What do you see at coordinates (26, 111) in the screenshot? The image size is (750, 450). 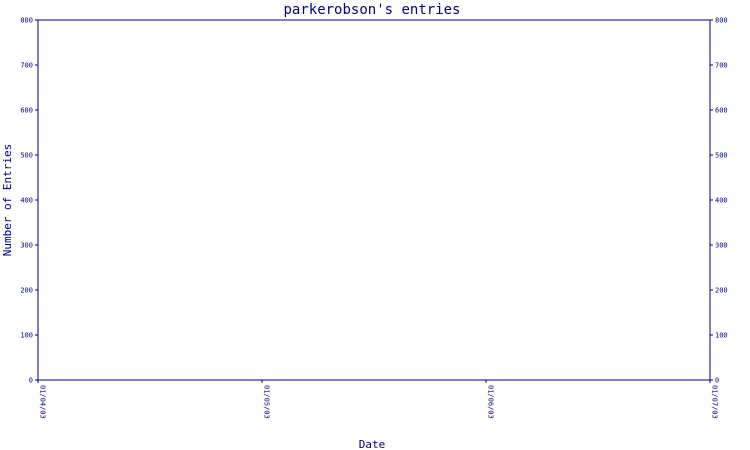 I see `y-tick-label-left: 600` at bounding box center [26, 111].